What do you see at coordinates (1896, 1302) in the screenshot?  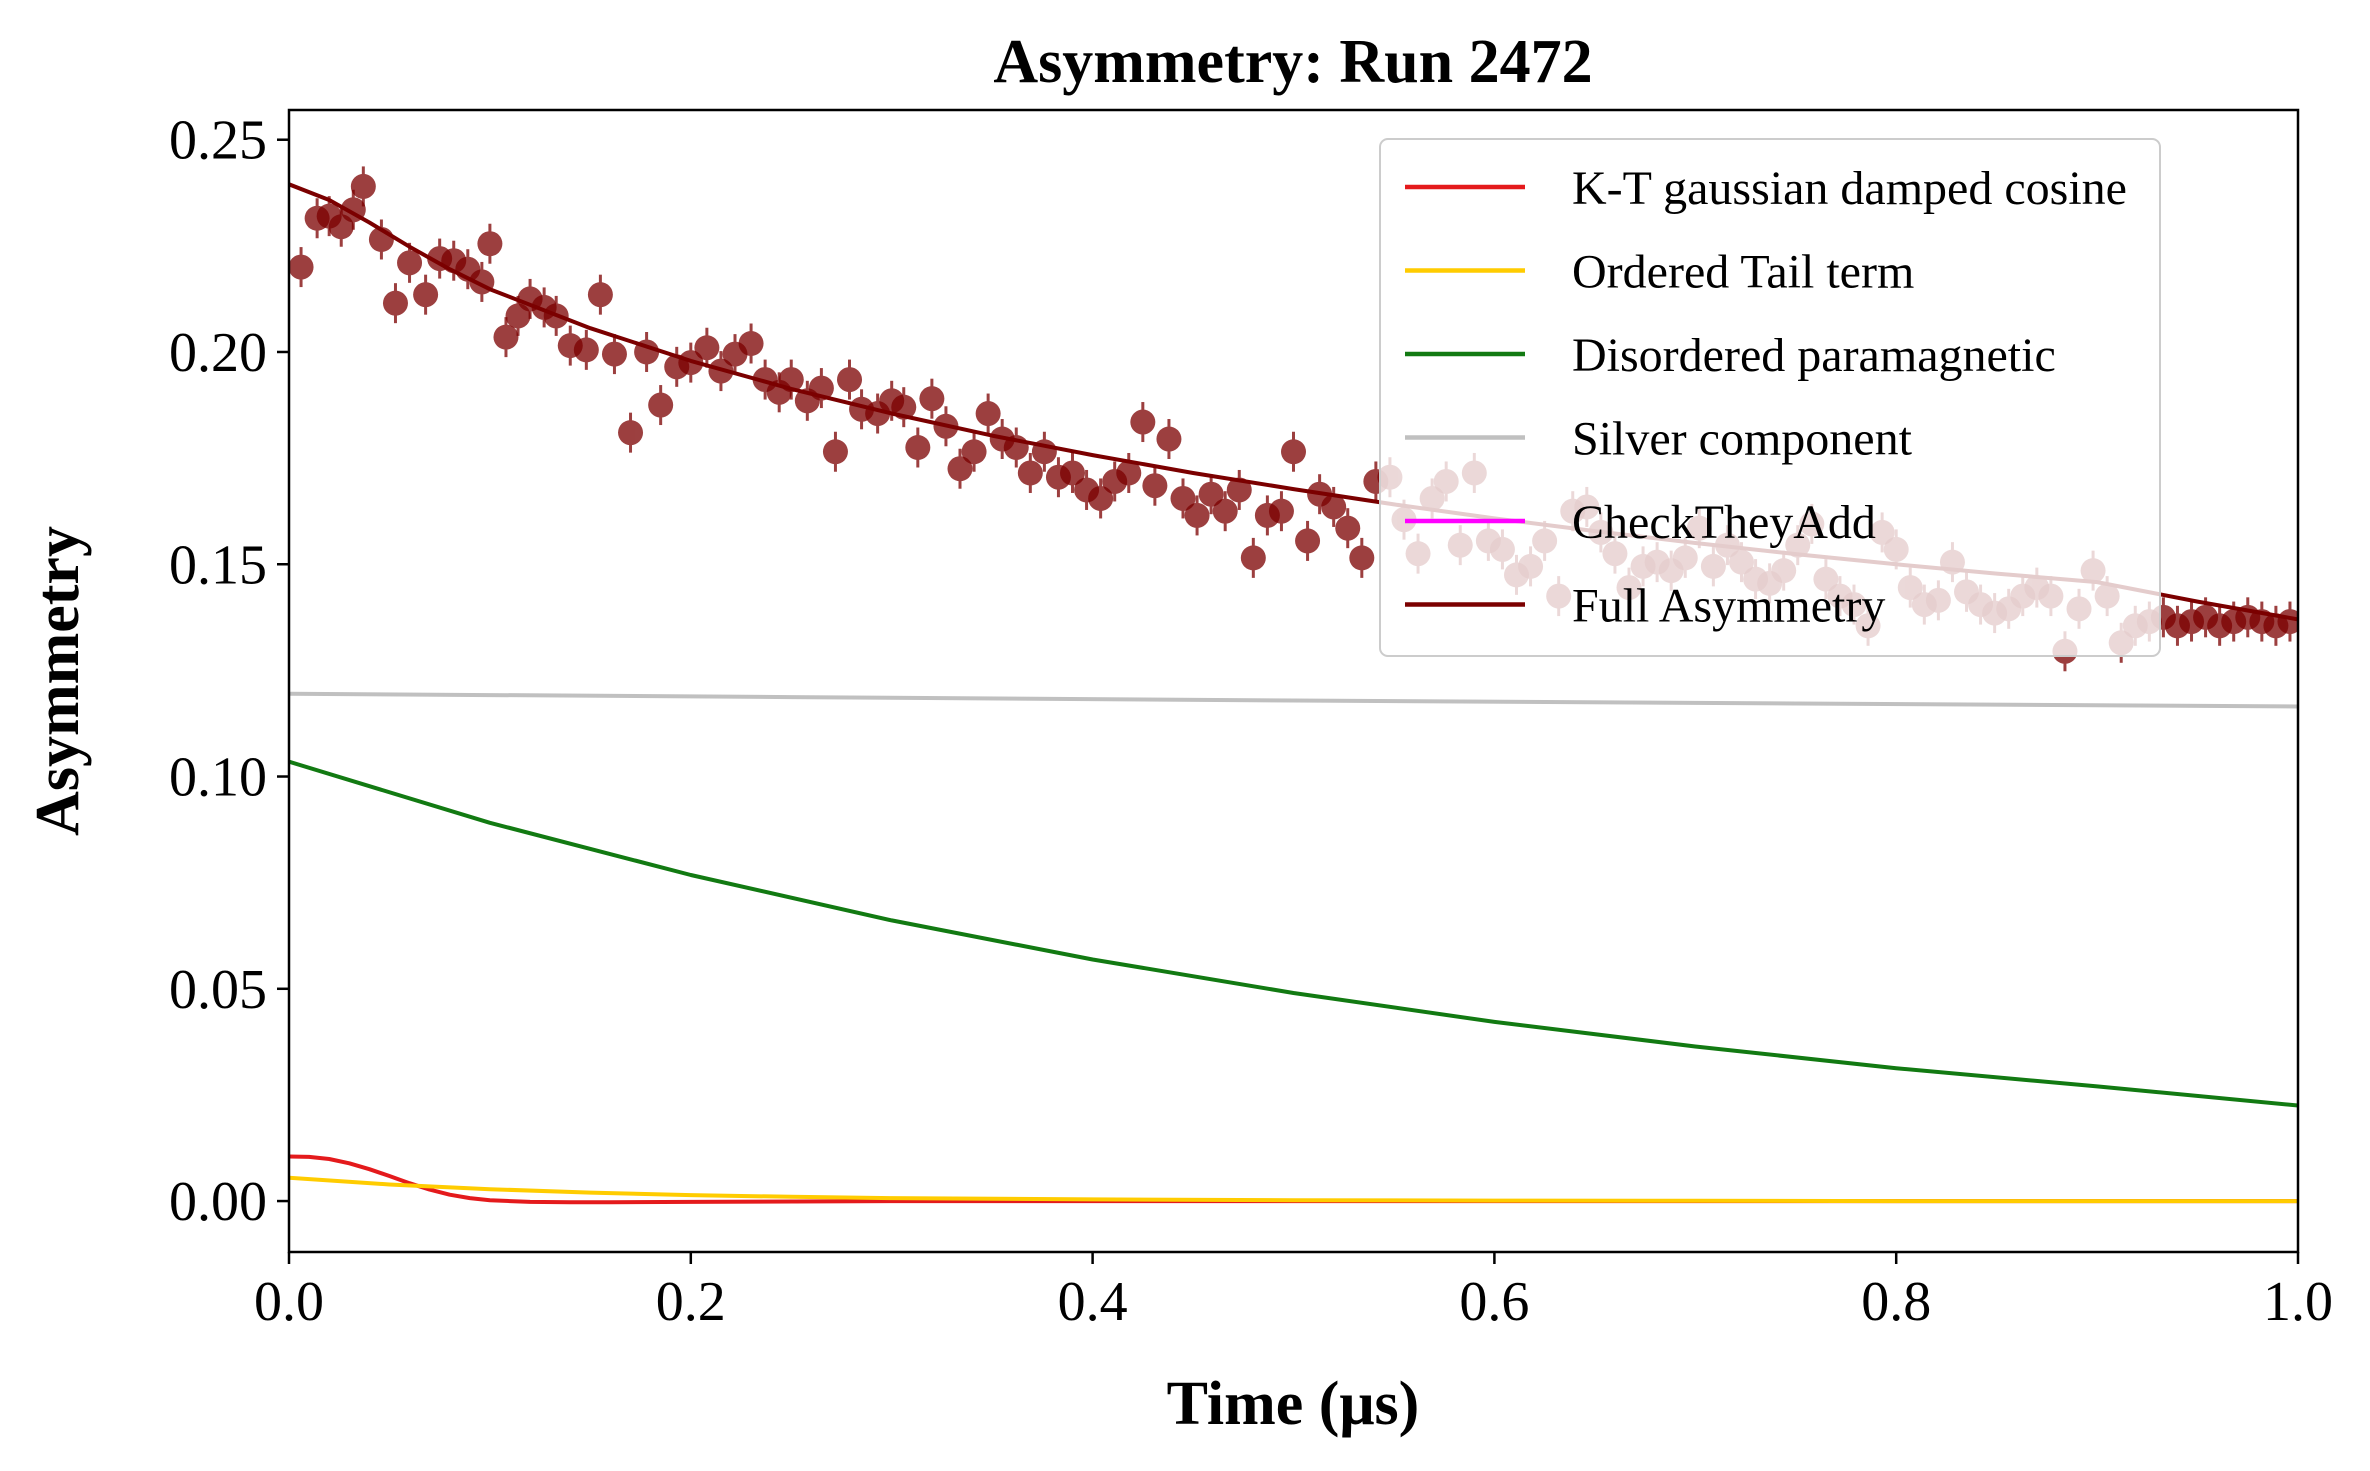 I see `x-tick-label: 0.8` at bounding box center [1896, 1302].